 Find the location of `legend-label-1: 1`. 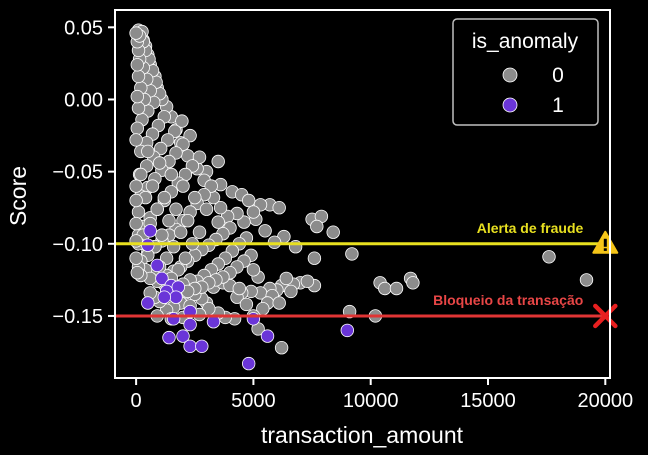

legend-label-1: 1 is located at coordinates (558, 105).